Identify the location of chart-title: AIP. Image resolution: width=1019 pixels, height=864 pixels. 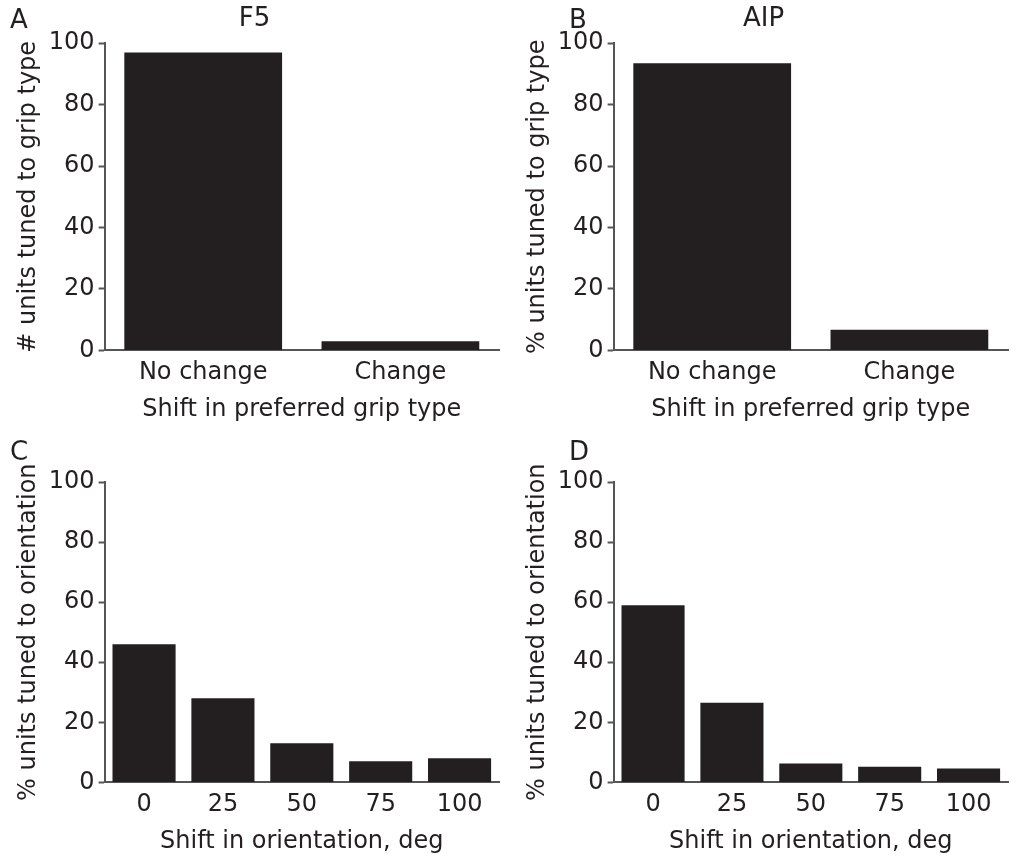
(763, 17).